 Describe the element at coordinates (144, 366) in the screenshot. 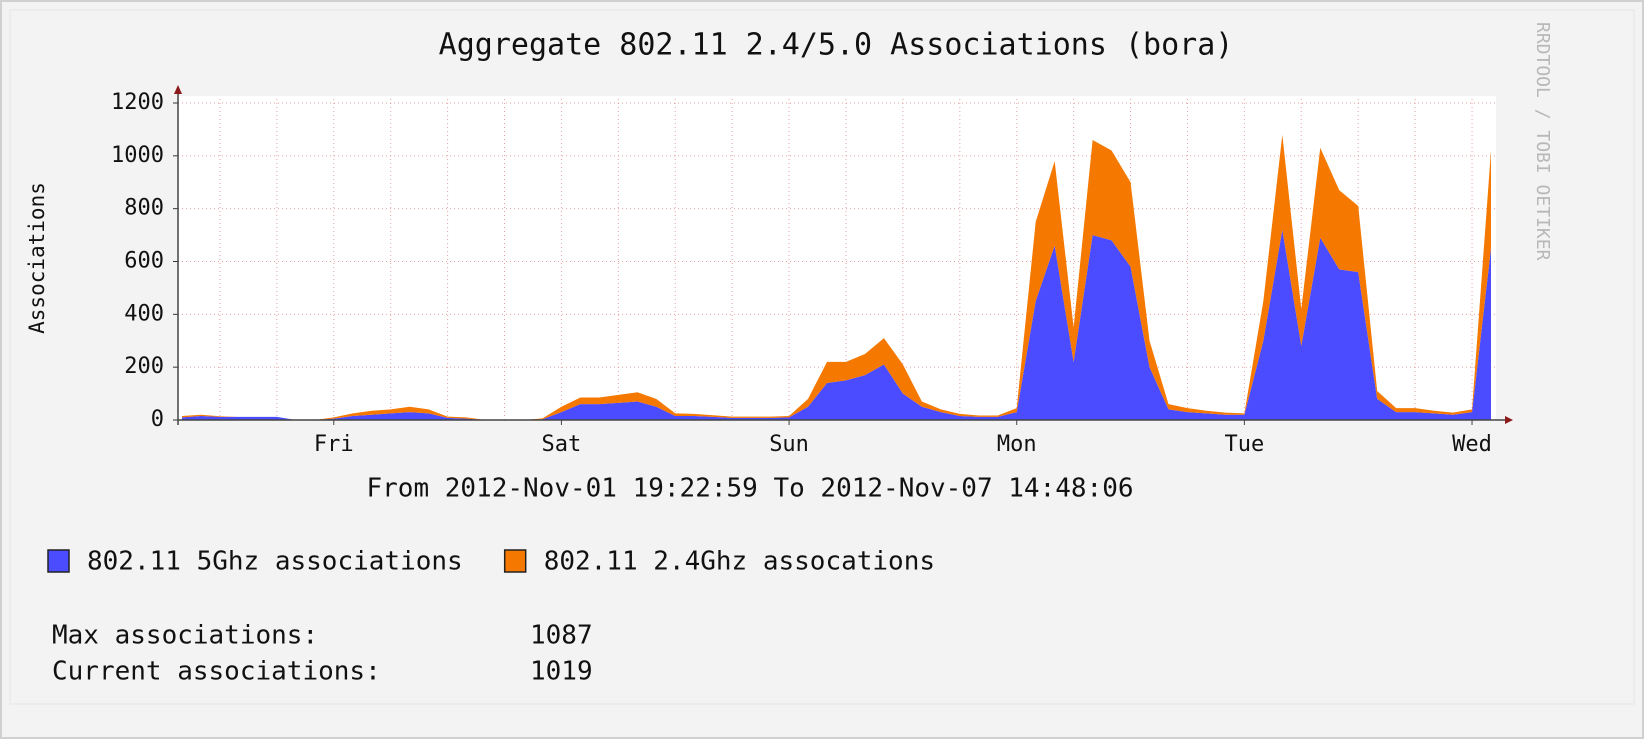

I see `y-tick-label: 200` at that location.